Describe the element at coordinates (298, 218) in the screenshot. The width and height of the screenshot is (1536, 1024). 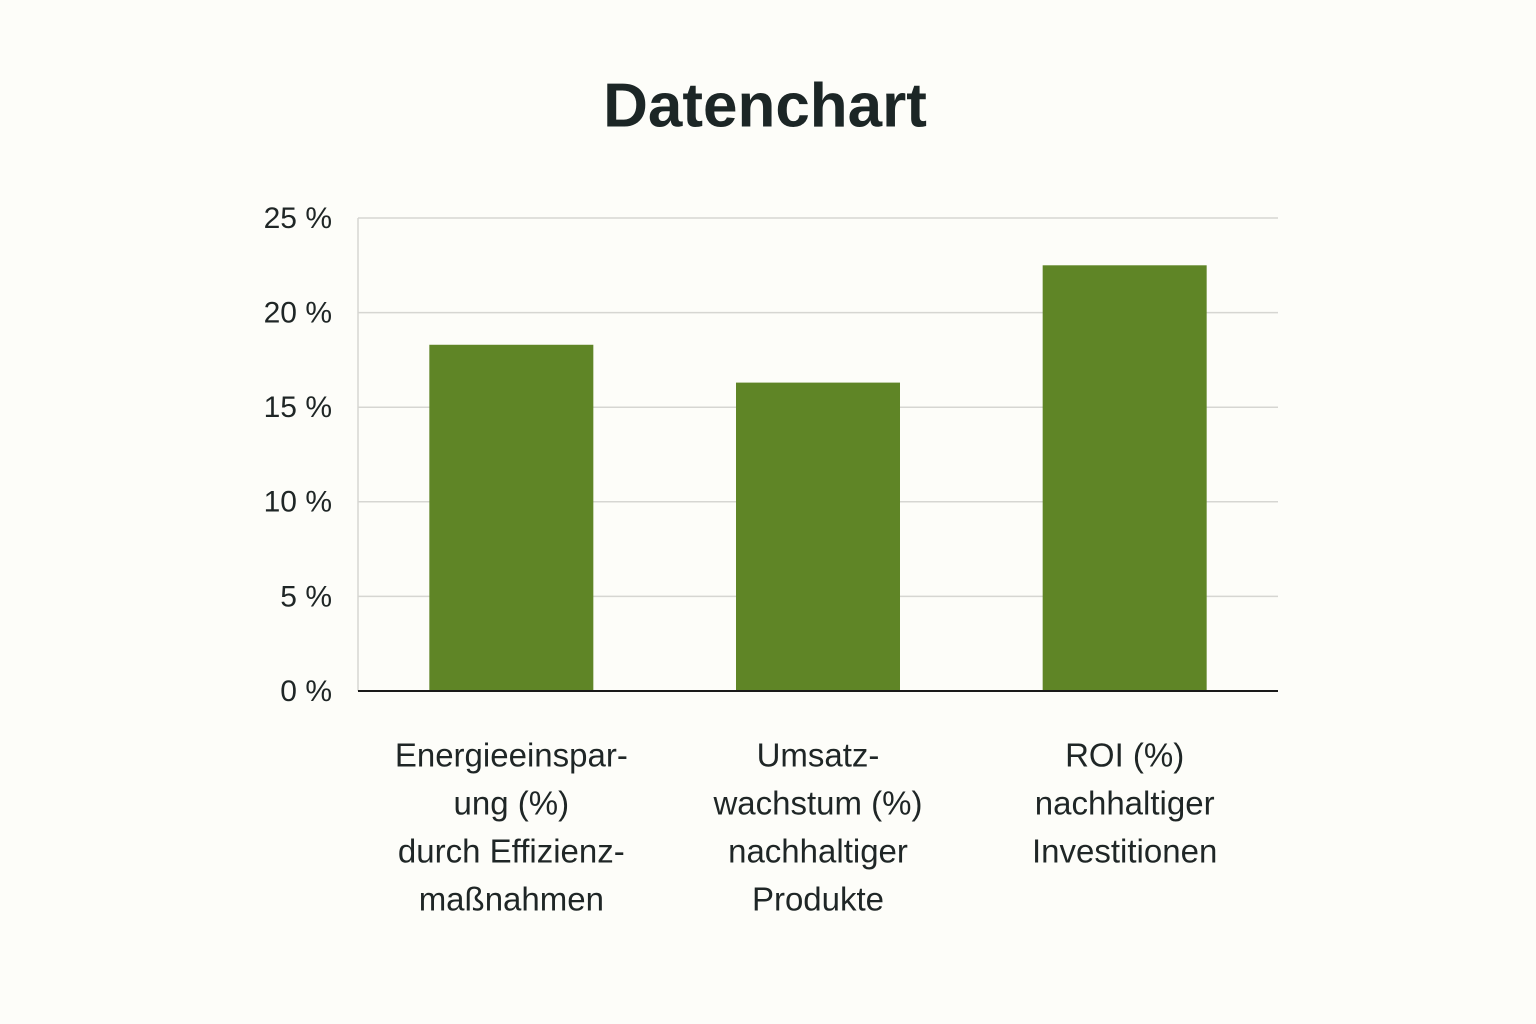
I see `y-tick-label: 25 %` at that location.